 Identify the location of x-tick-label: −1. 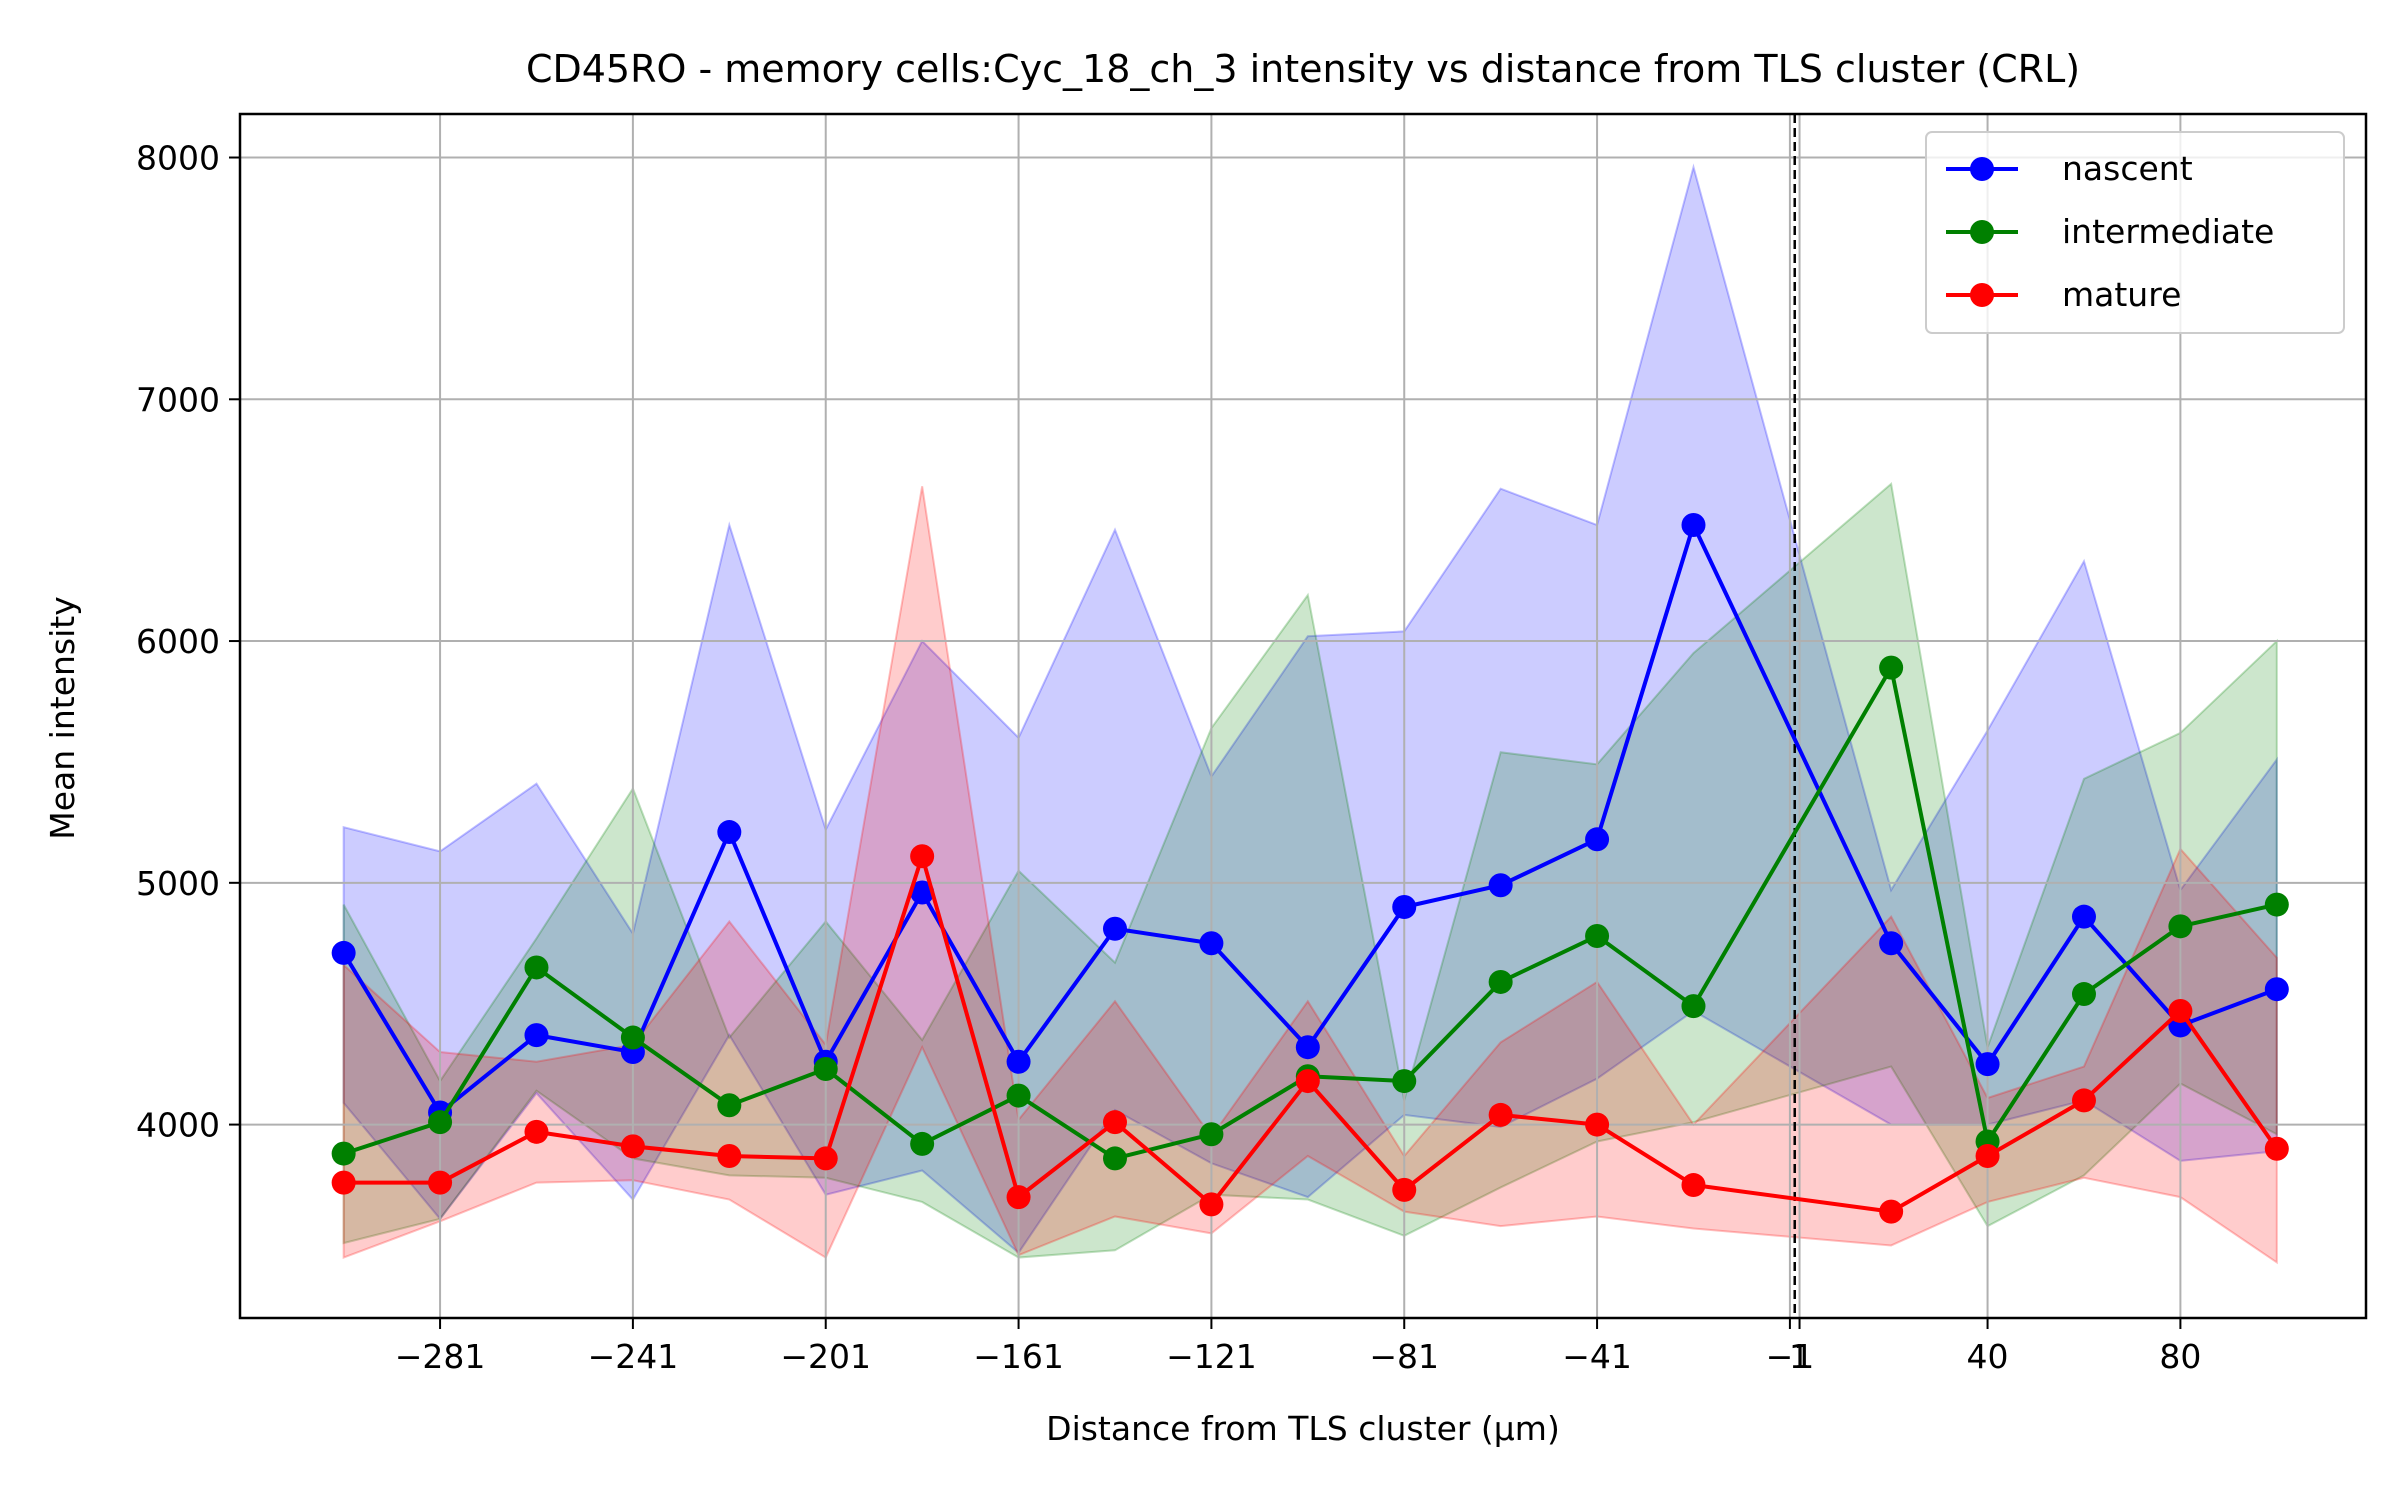
(1790, 1356).